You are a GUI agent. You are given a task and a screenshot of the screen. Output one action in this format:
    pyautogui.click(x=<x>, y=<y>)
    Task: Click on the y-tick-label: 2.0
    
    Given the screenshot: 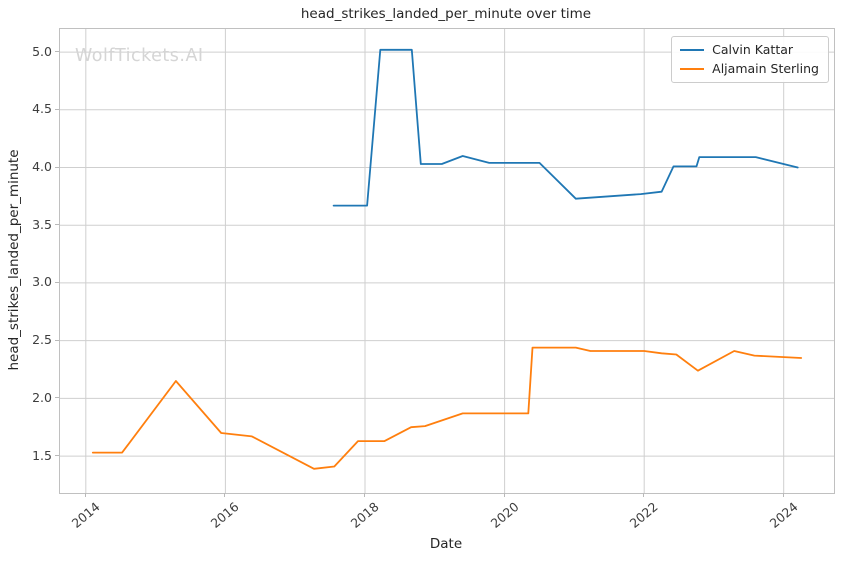 What is the action you would take?
    pyautogui.click(x=42, y=397)
    